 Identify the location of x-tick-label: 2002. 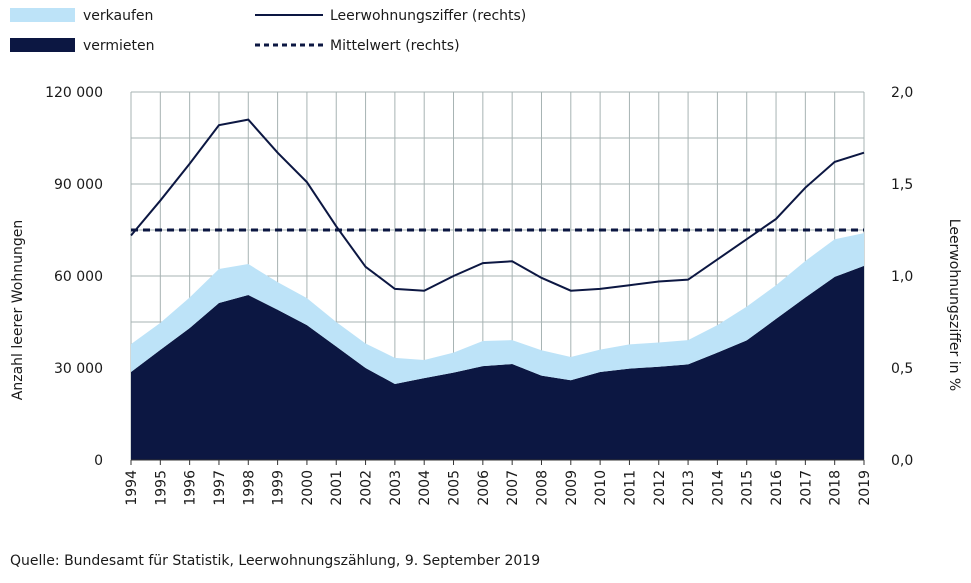
(367, 488).